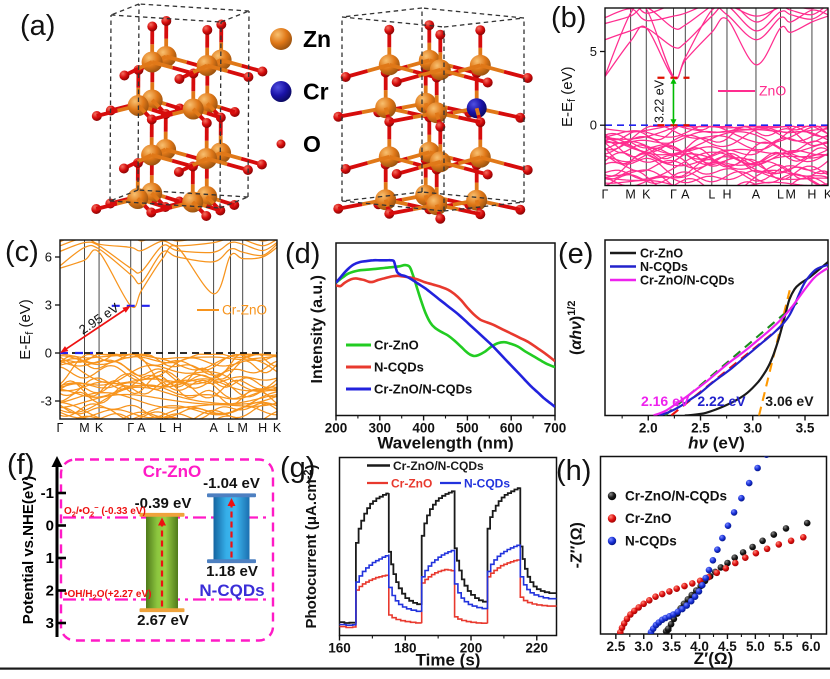 This screenshot has height=679, width=830. Describe the element at coordinates (411, 484) in the screenshot. I see `legend-item-pc: Cr-ZnO` at that location.